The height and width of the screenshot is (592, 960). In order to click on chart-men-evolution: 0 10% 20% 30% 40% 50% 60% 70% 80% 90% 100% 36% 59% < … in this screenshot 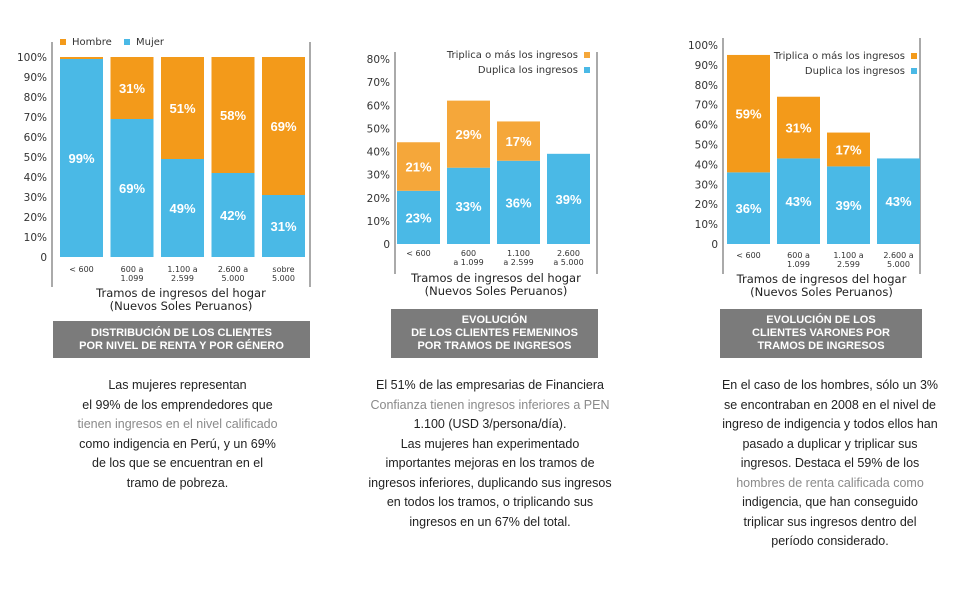, I will do `click(804, 168)`.